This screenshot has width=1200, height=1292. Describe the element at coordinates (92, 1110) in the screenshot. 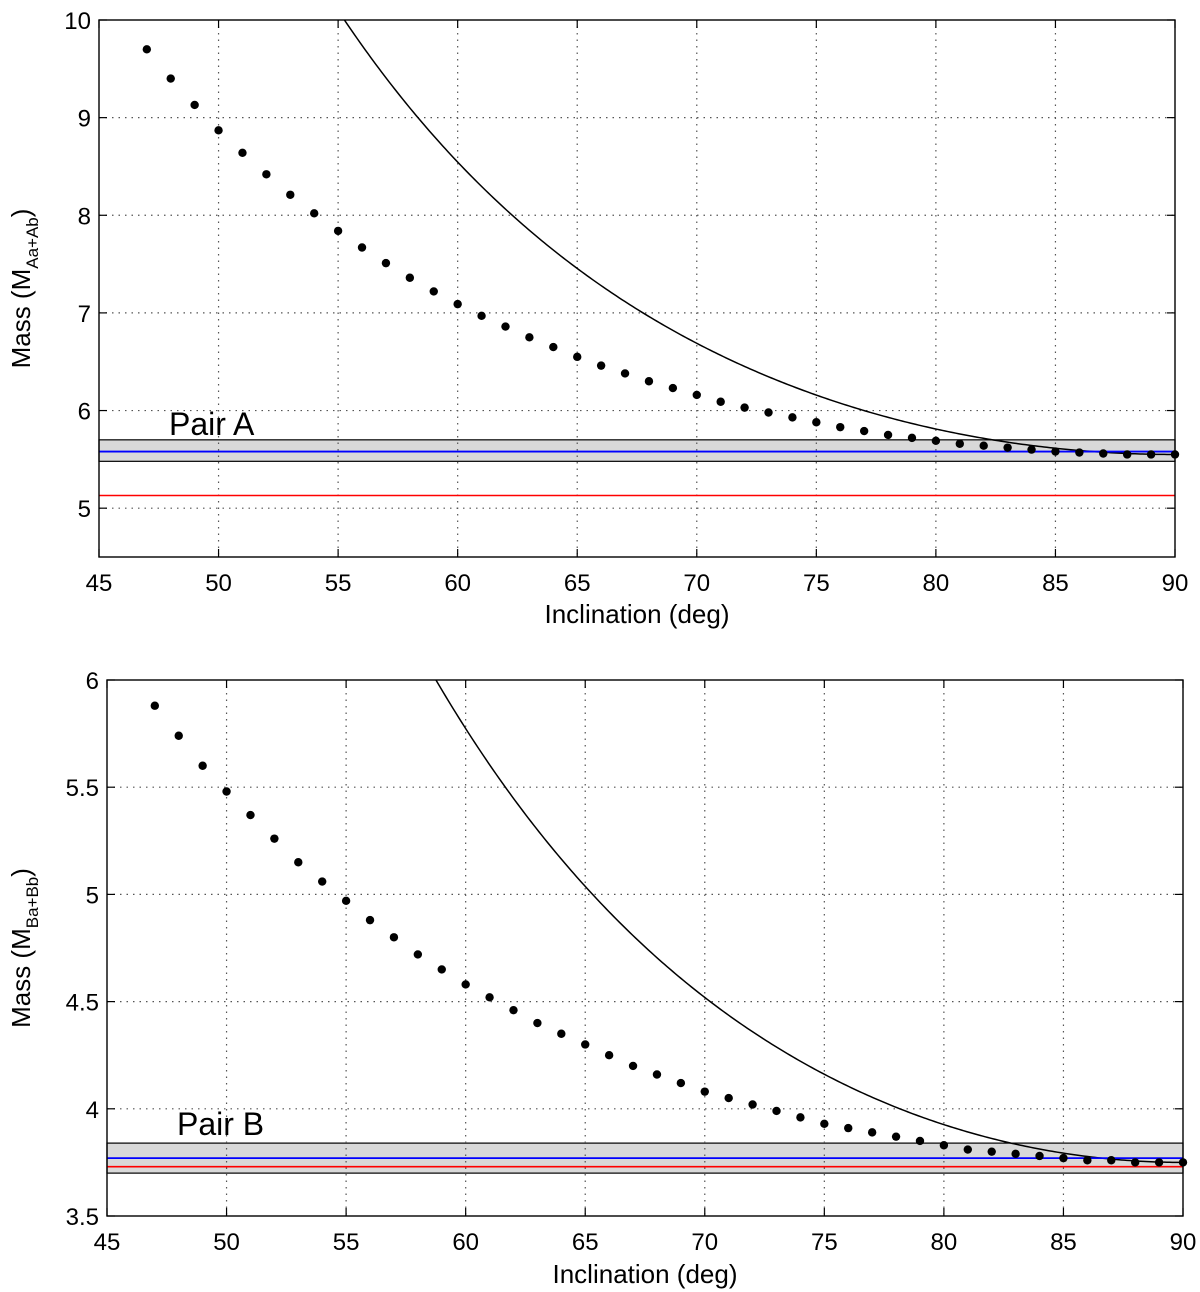

I see `y-tick-label: 4` at that location.